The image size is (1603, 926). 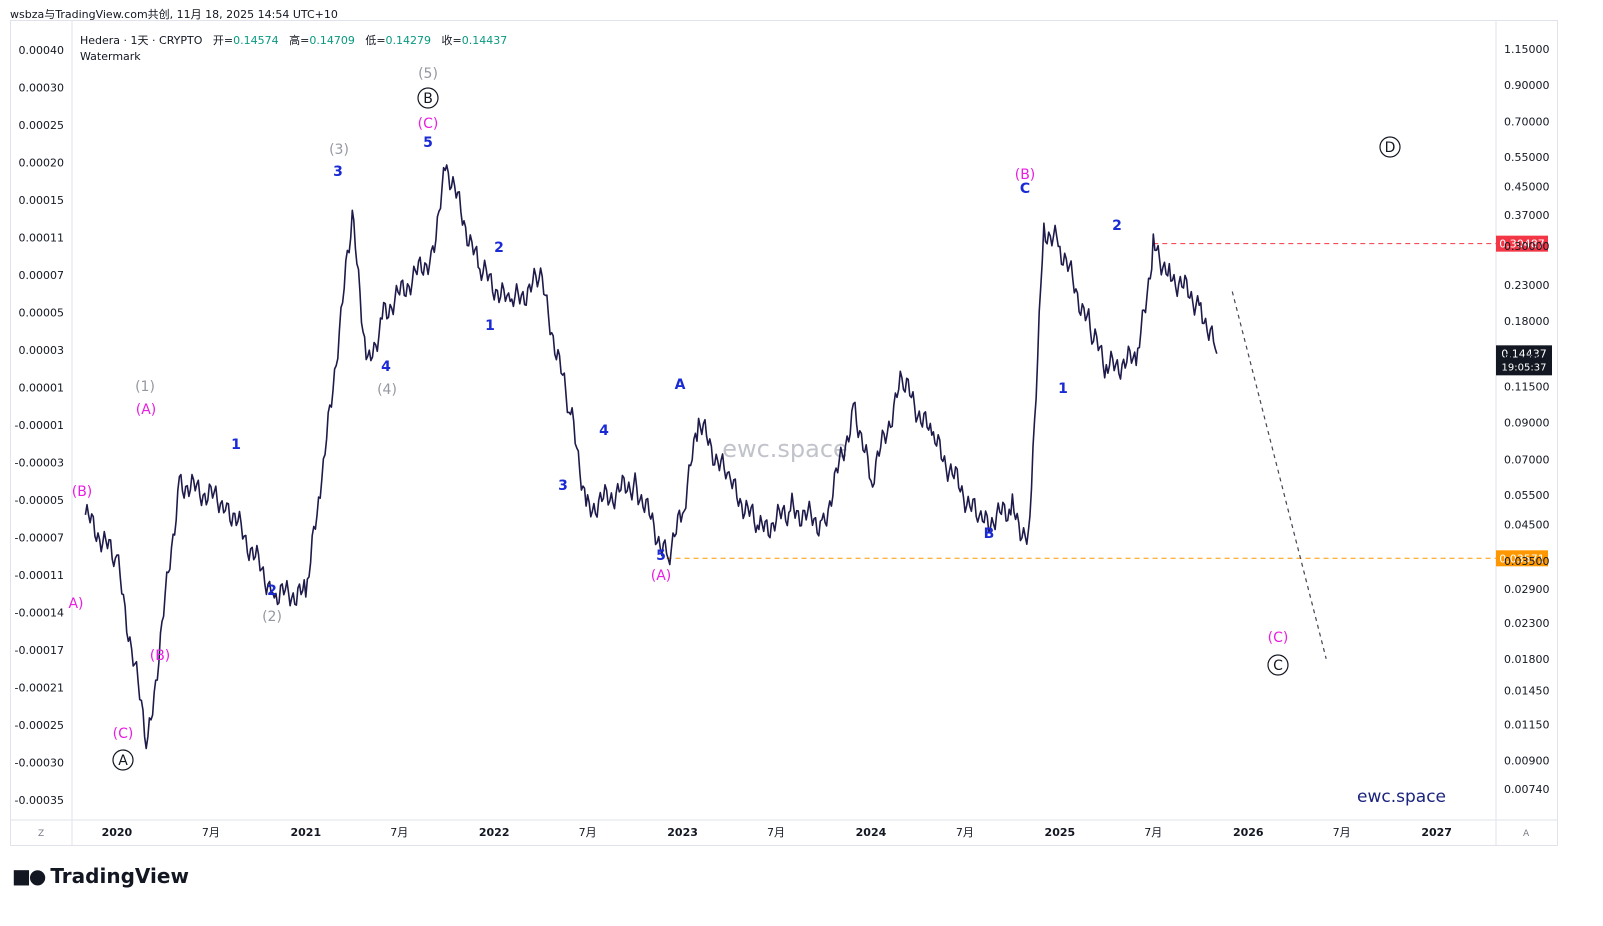 What do you see at coordinates (42, 163) in the screenshot?
I see `left-tick-label: 0.00020` at bounding box center [42, 163].